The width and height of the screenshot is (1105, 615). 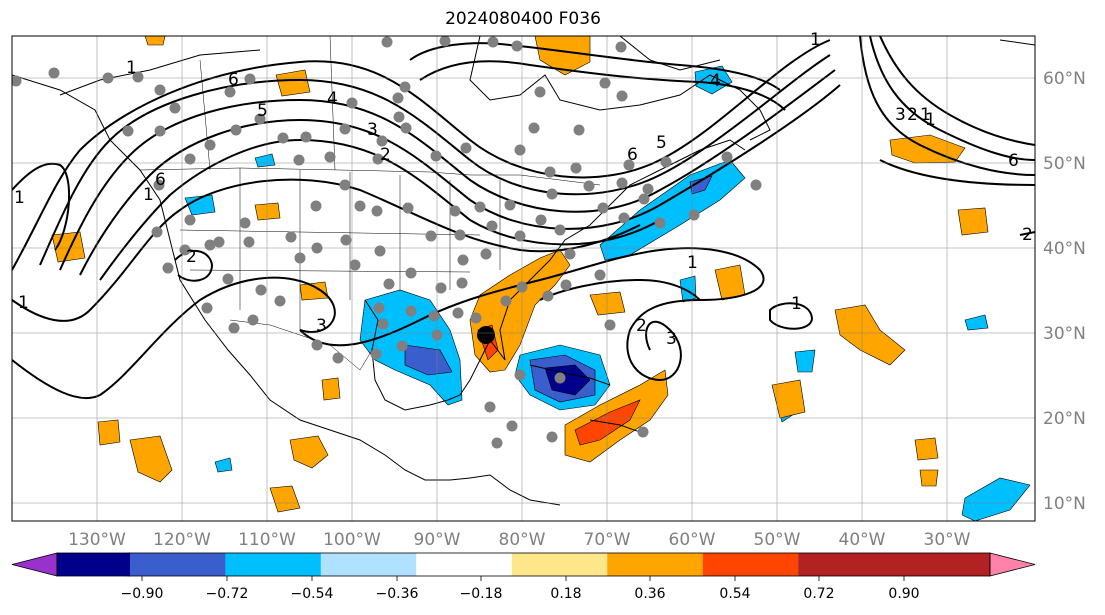 I want to click on longitude-label: 90°W, so click(x=437, y=540).